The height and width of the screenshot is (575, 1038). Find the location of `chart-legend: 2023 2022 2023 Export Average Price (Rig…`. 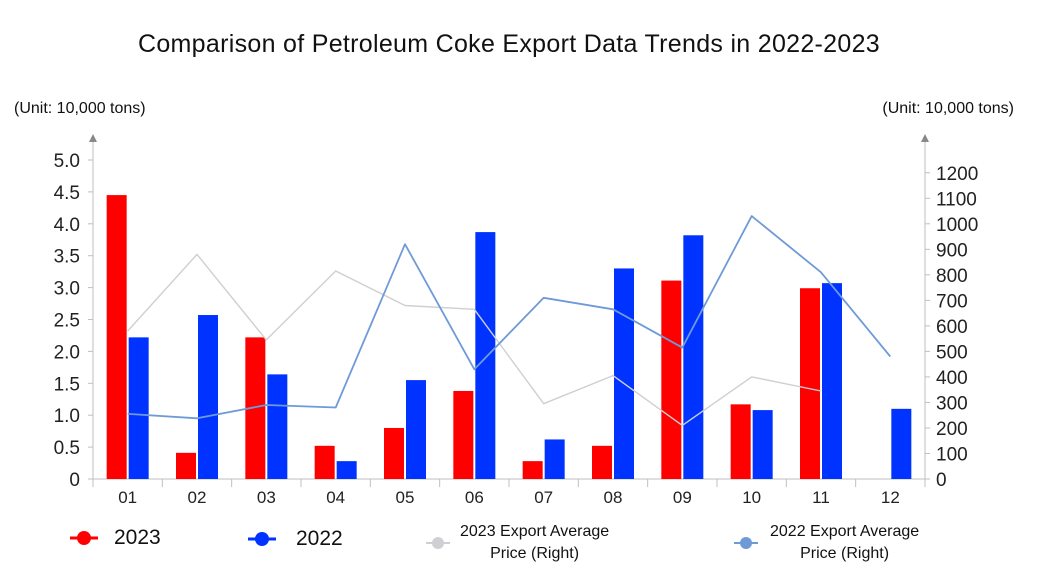

chart-legend: 2023 2022 2023 Export Average Price (Rig… is located at coordinates (519, 547).